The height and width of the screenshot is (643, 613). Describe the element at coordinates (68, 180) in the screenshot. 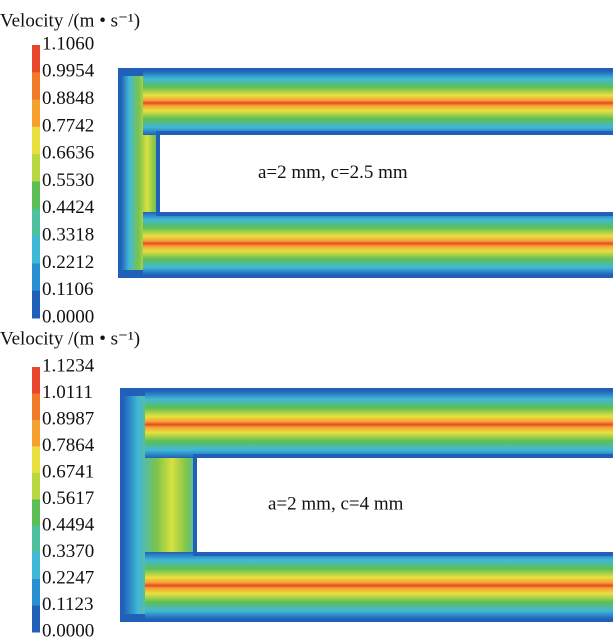

I see `colorbar-label: 0.5530` at that location.